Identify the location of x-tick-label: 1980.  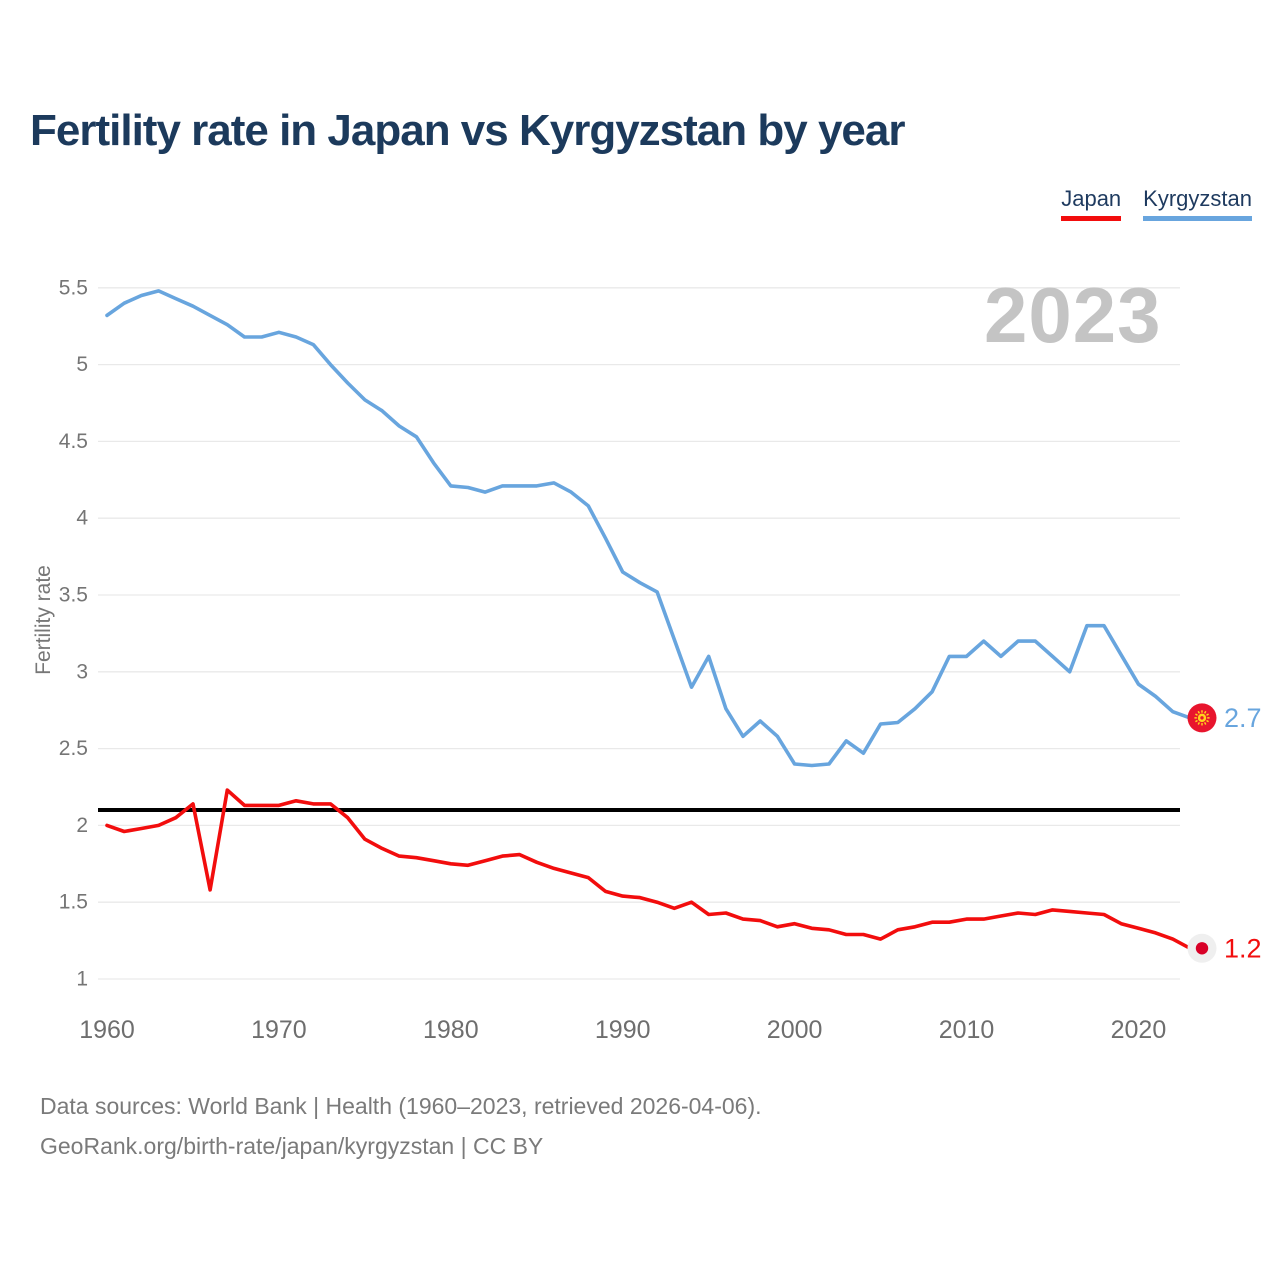
(451, 1030).